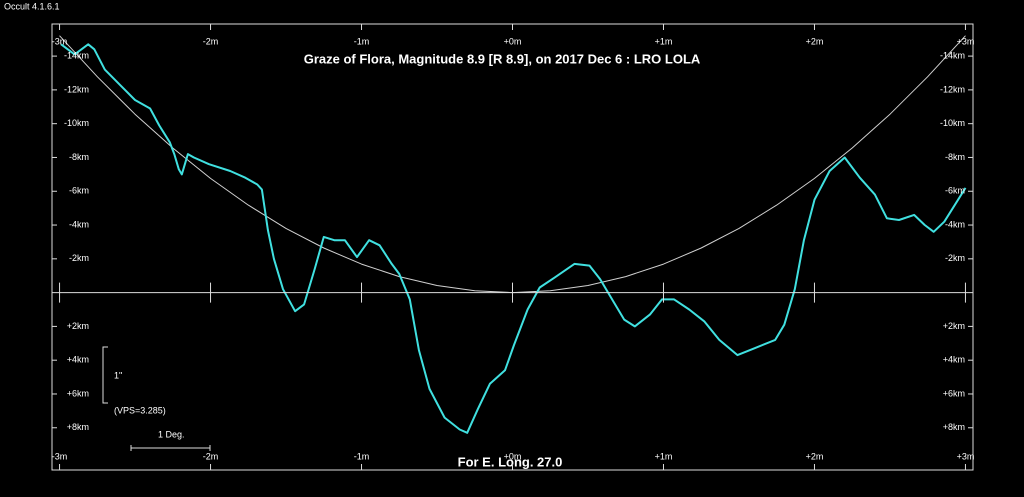 This screenshot has width=1024, height=497. What do you see at coordinates (118, 375) in the screenshot?
I see `scale-label: 1"` at bounding box center [118, 375].